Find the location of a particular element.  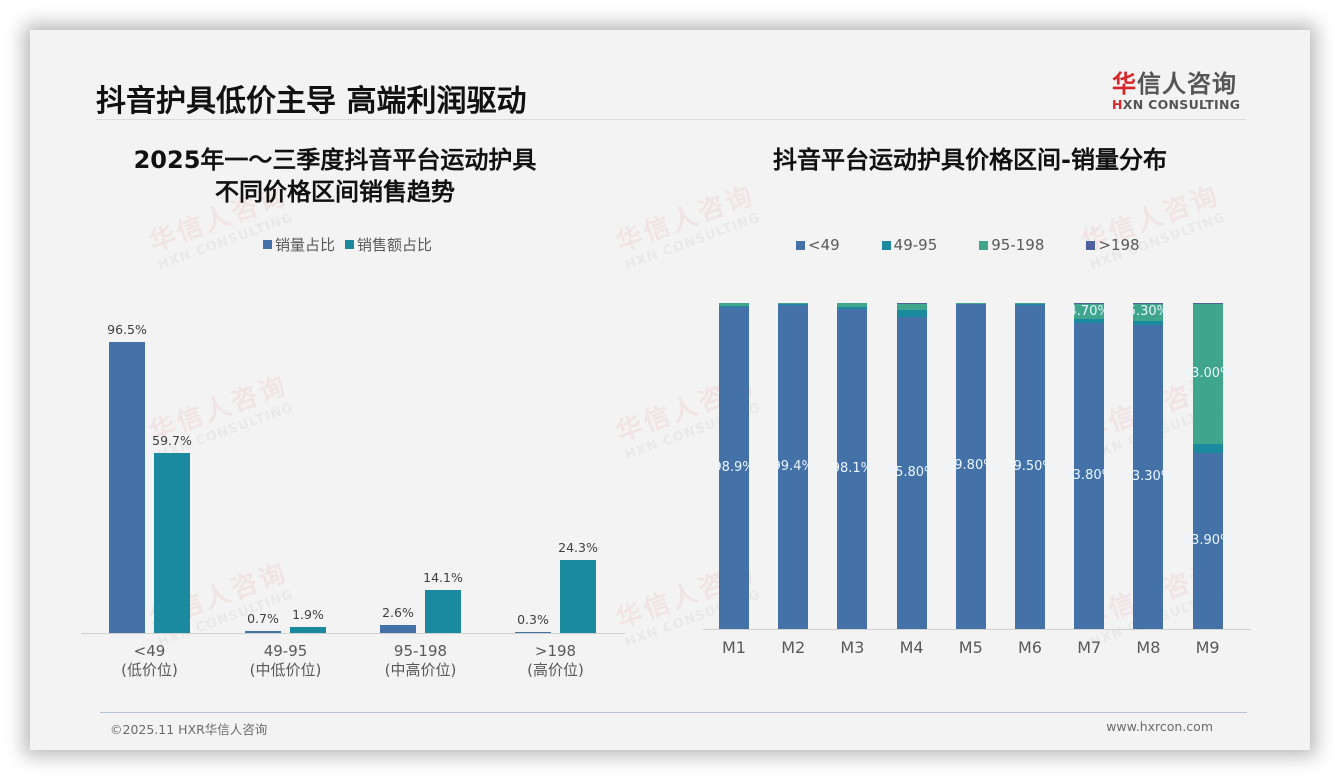

bar-value-label: 0.3% is located at coordinates (533, 619).